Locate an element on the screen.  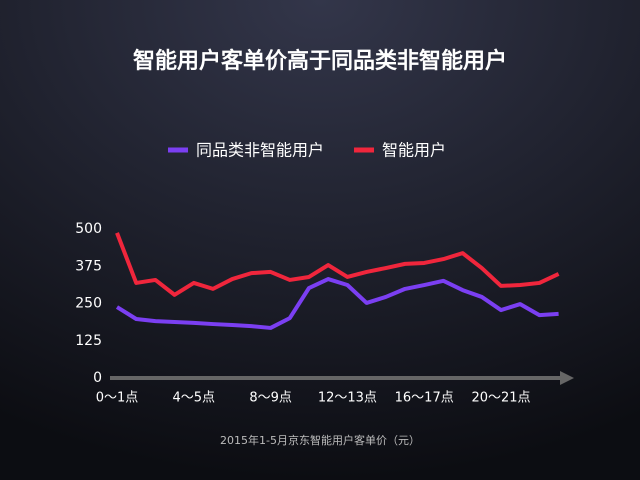
x-tick-label: 16～17点 is located at coordinates (424, 398).